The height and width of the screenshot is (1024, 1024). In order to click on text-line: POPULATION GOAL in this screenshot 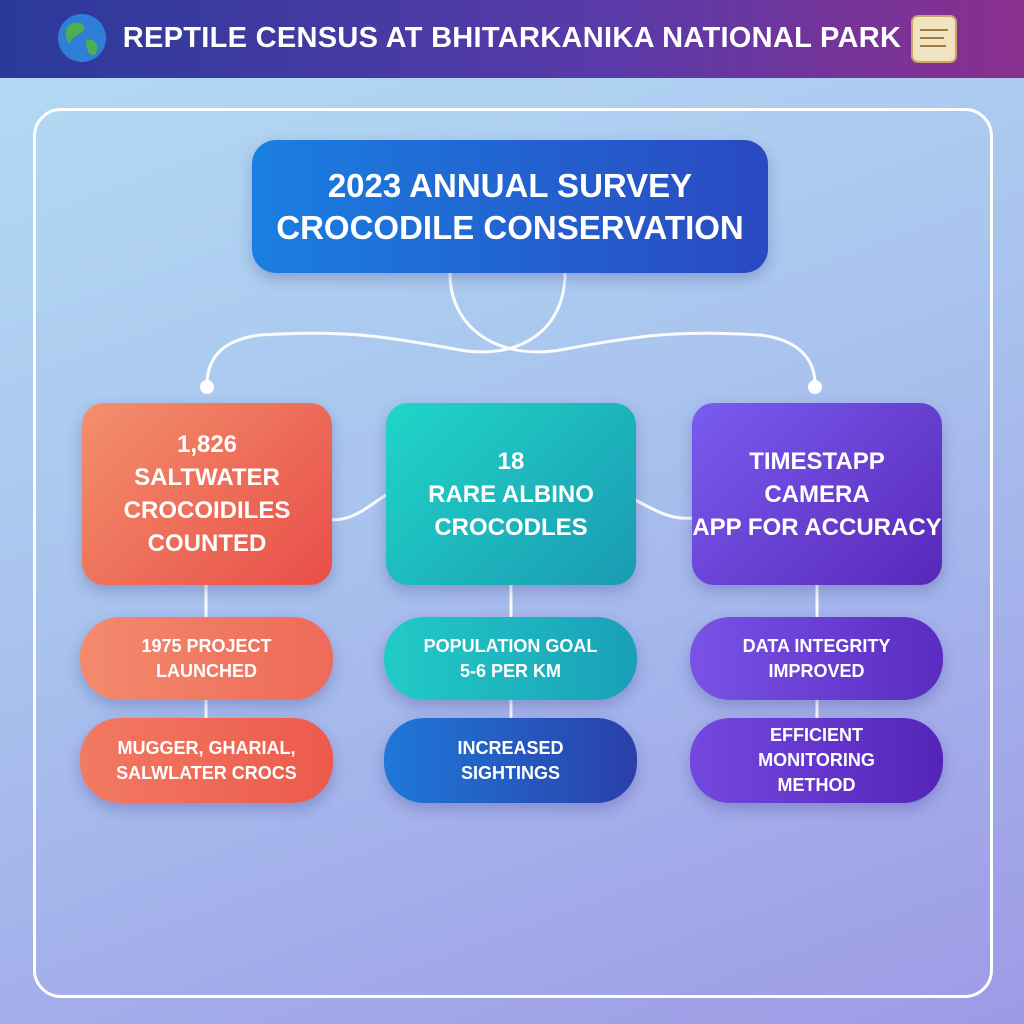, I will do `click(510, 645)`.